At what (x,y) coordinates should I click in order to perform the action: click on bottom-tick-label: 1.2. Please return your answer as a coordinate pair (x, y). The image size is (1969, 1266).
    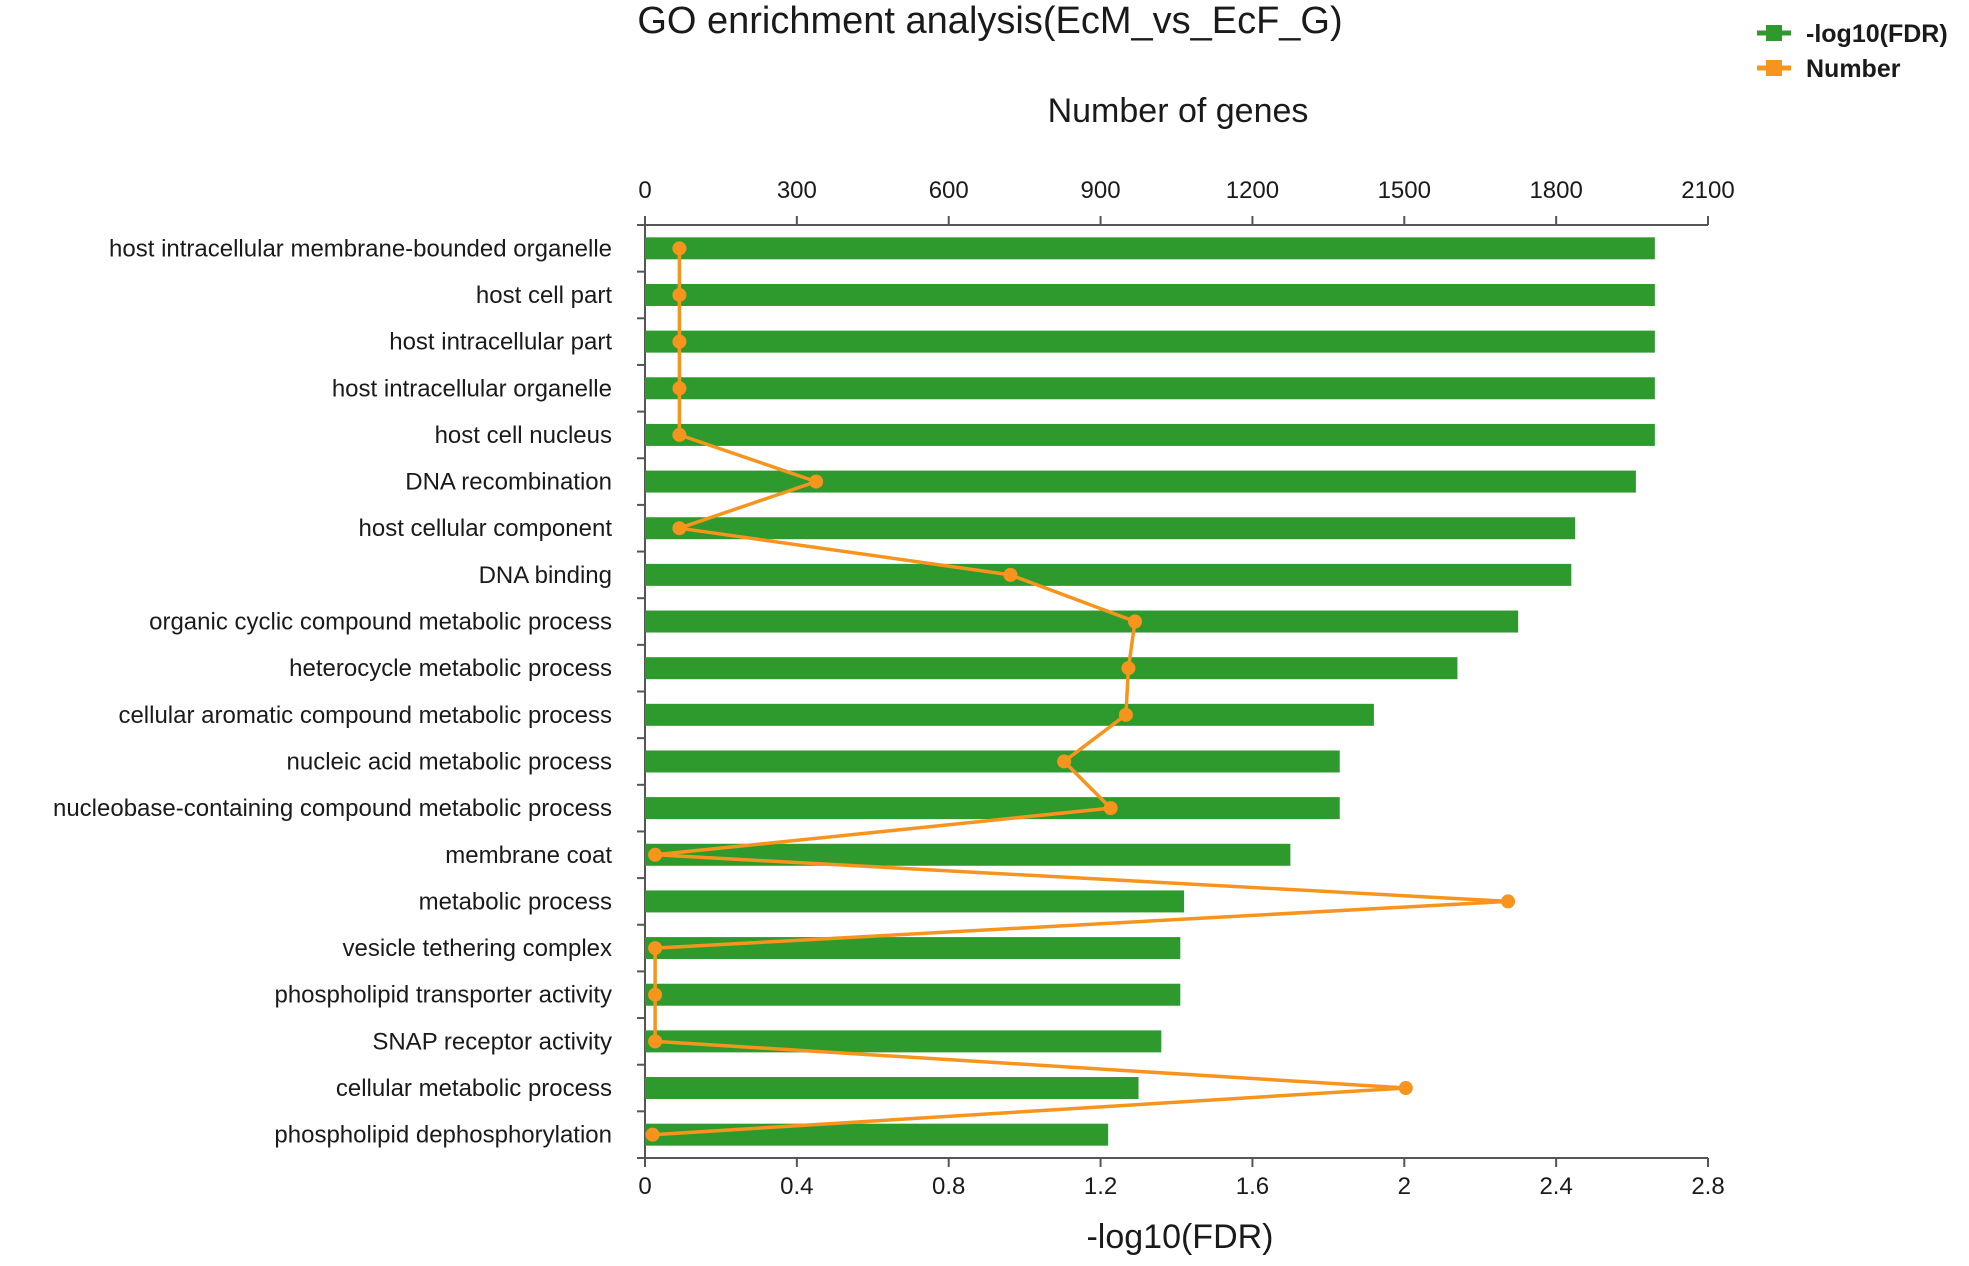
    Looking at the image, I should click on (1100, 1186).